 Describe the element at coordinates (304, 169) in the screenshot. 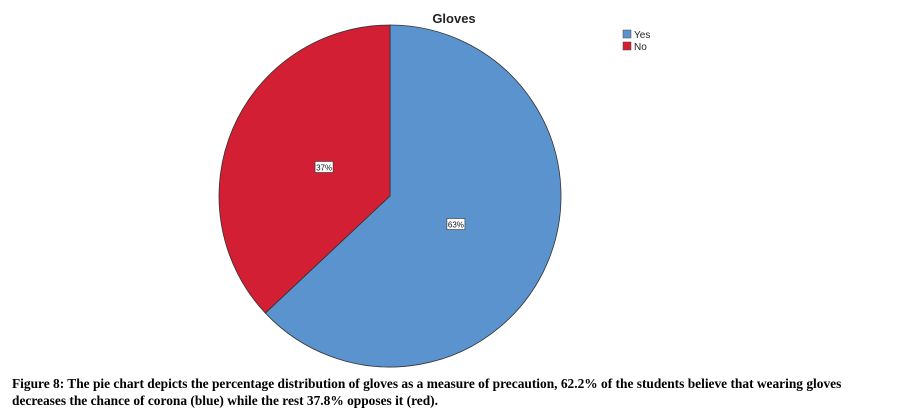

I see `pie-slice-no` at that location.